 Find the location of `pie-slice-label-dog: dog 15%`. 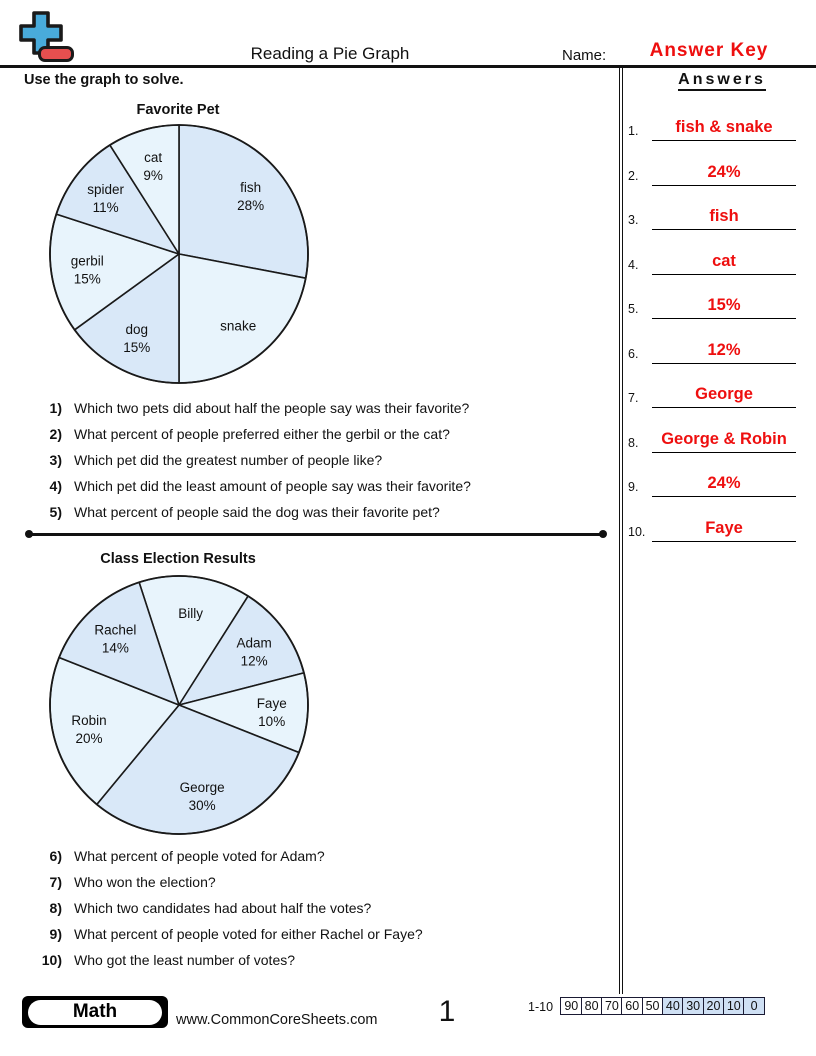

pie-slice-label-dog: dog 15% is located at coordinates (136, 338).